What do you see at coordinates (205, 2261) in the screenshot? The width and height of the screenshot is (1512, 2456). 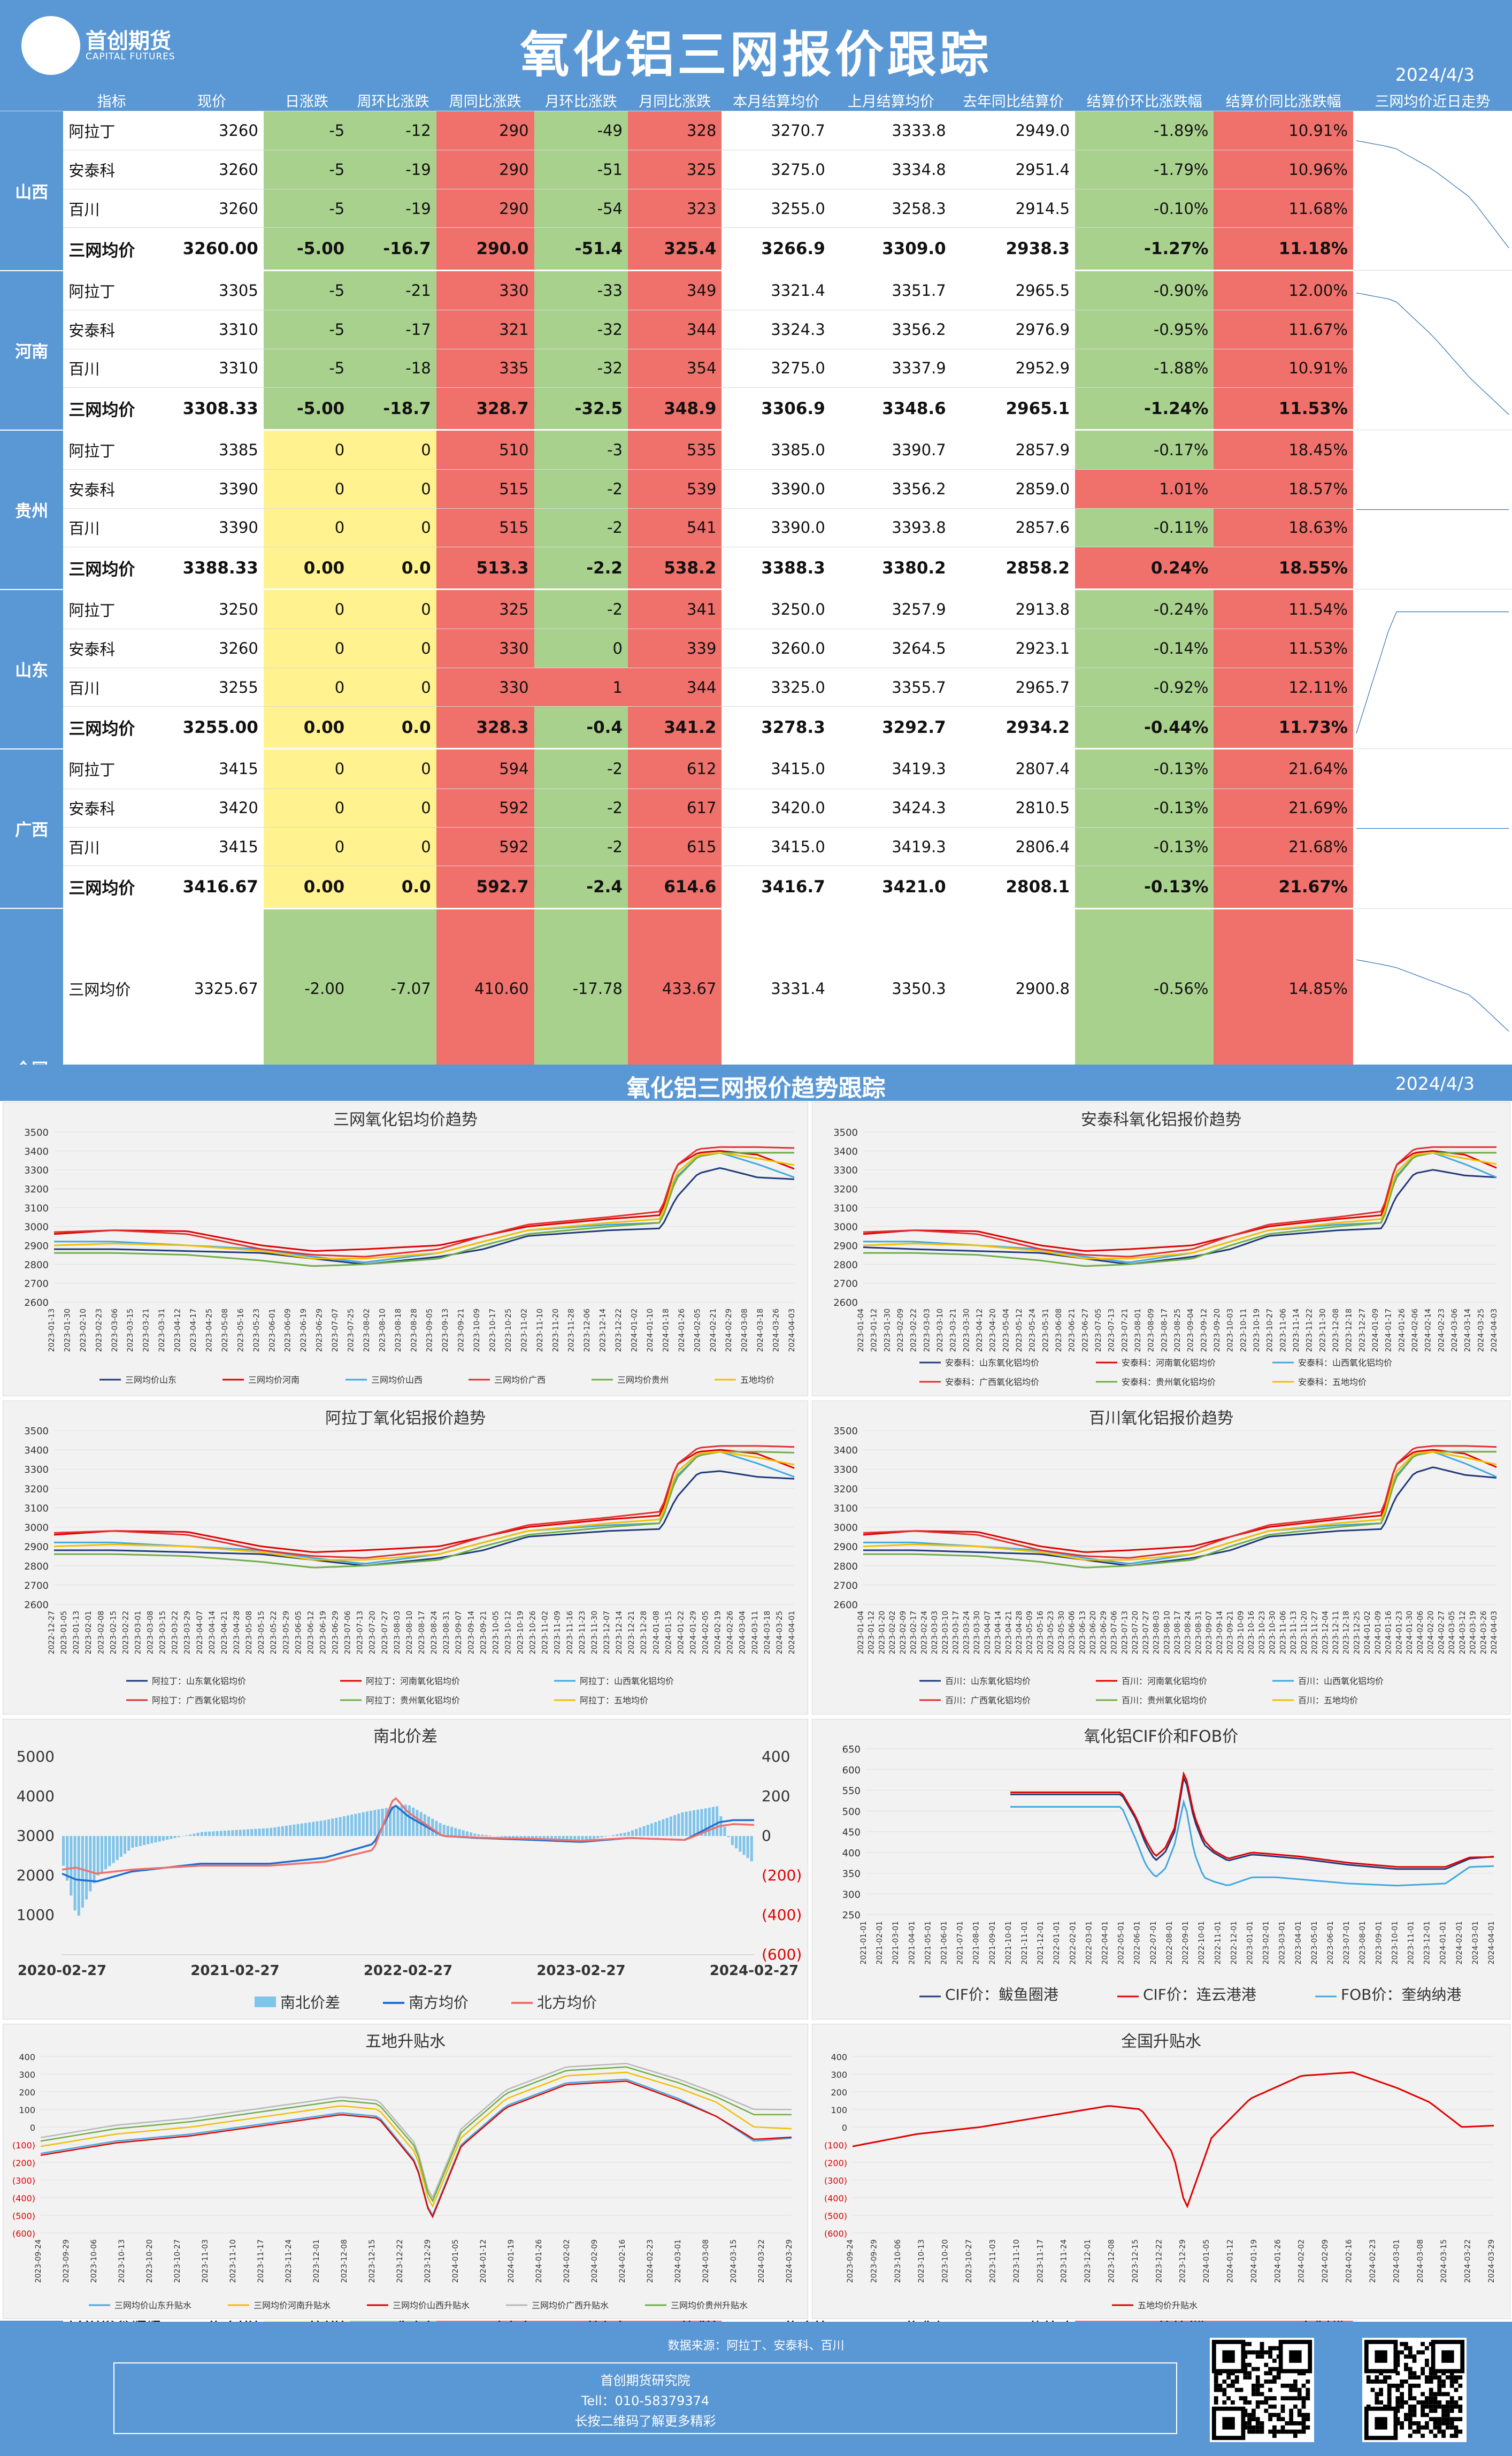 I see `x-tick-label: 2023-11-03` at bounding box center [205, 2261].